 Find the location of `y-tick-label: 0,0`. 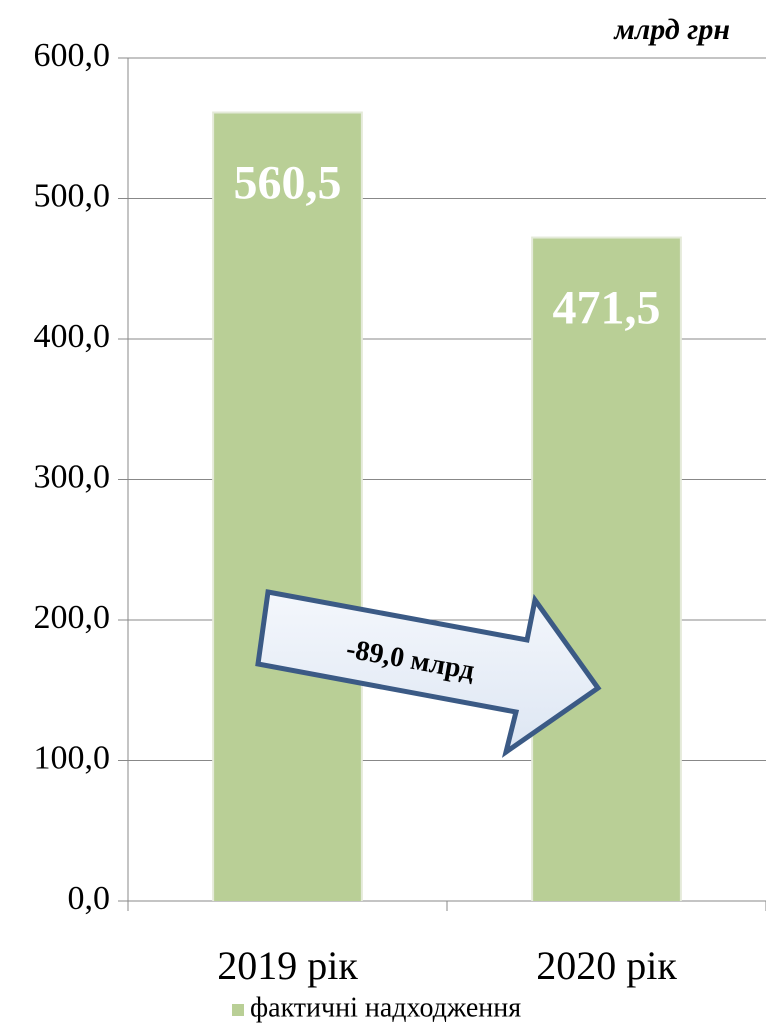

y-tick-label: 0,0 is located at coordinates (89, 898).